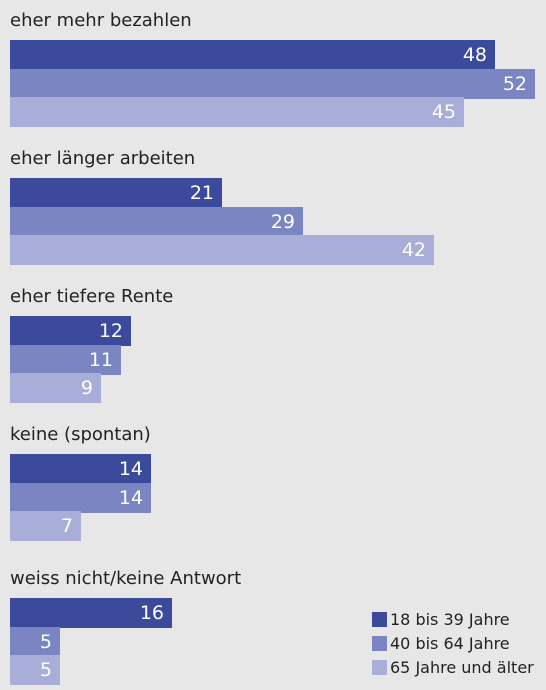  Describe the element at coordinates (450, 619) in the screenshot. I see `legend-label: 18 bis 39 Jahre` at that location.